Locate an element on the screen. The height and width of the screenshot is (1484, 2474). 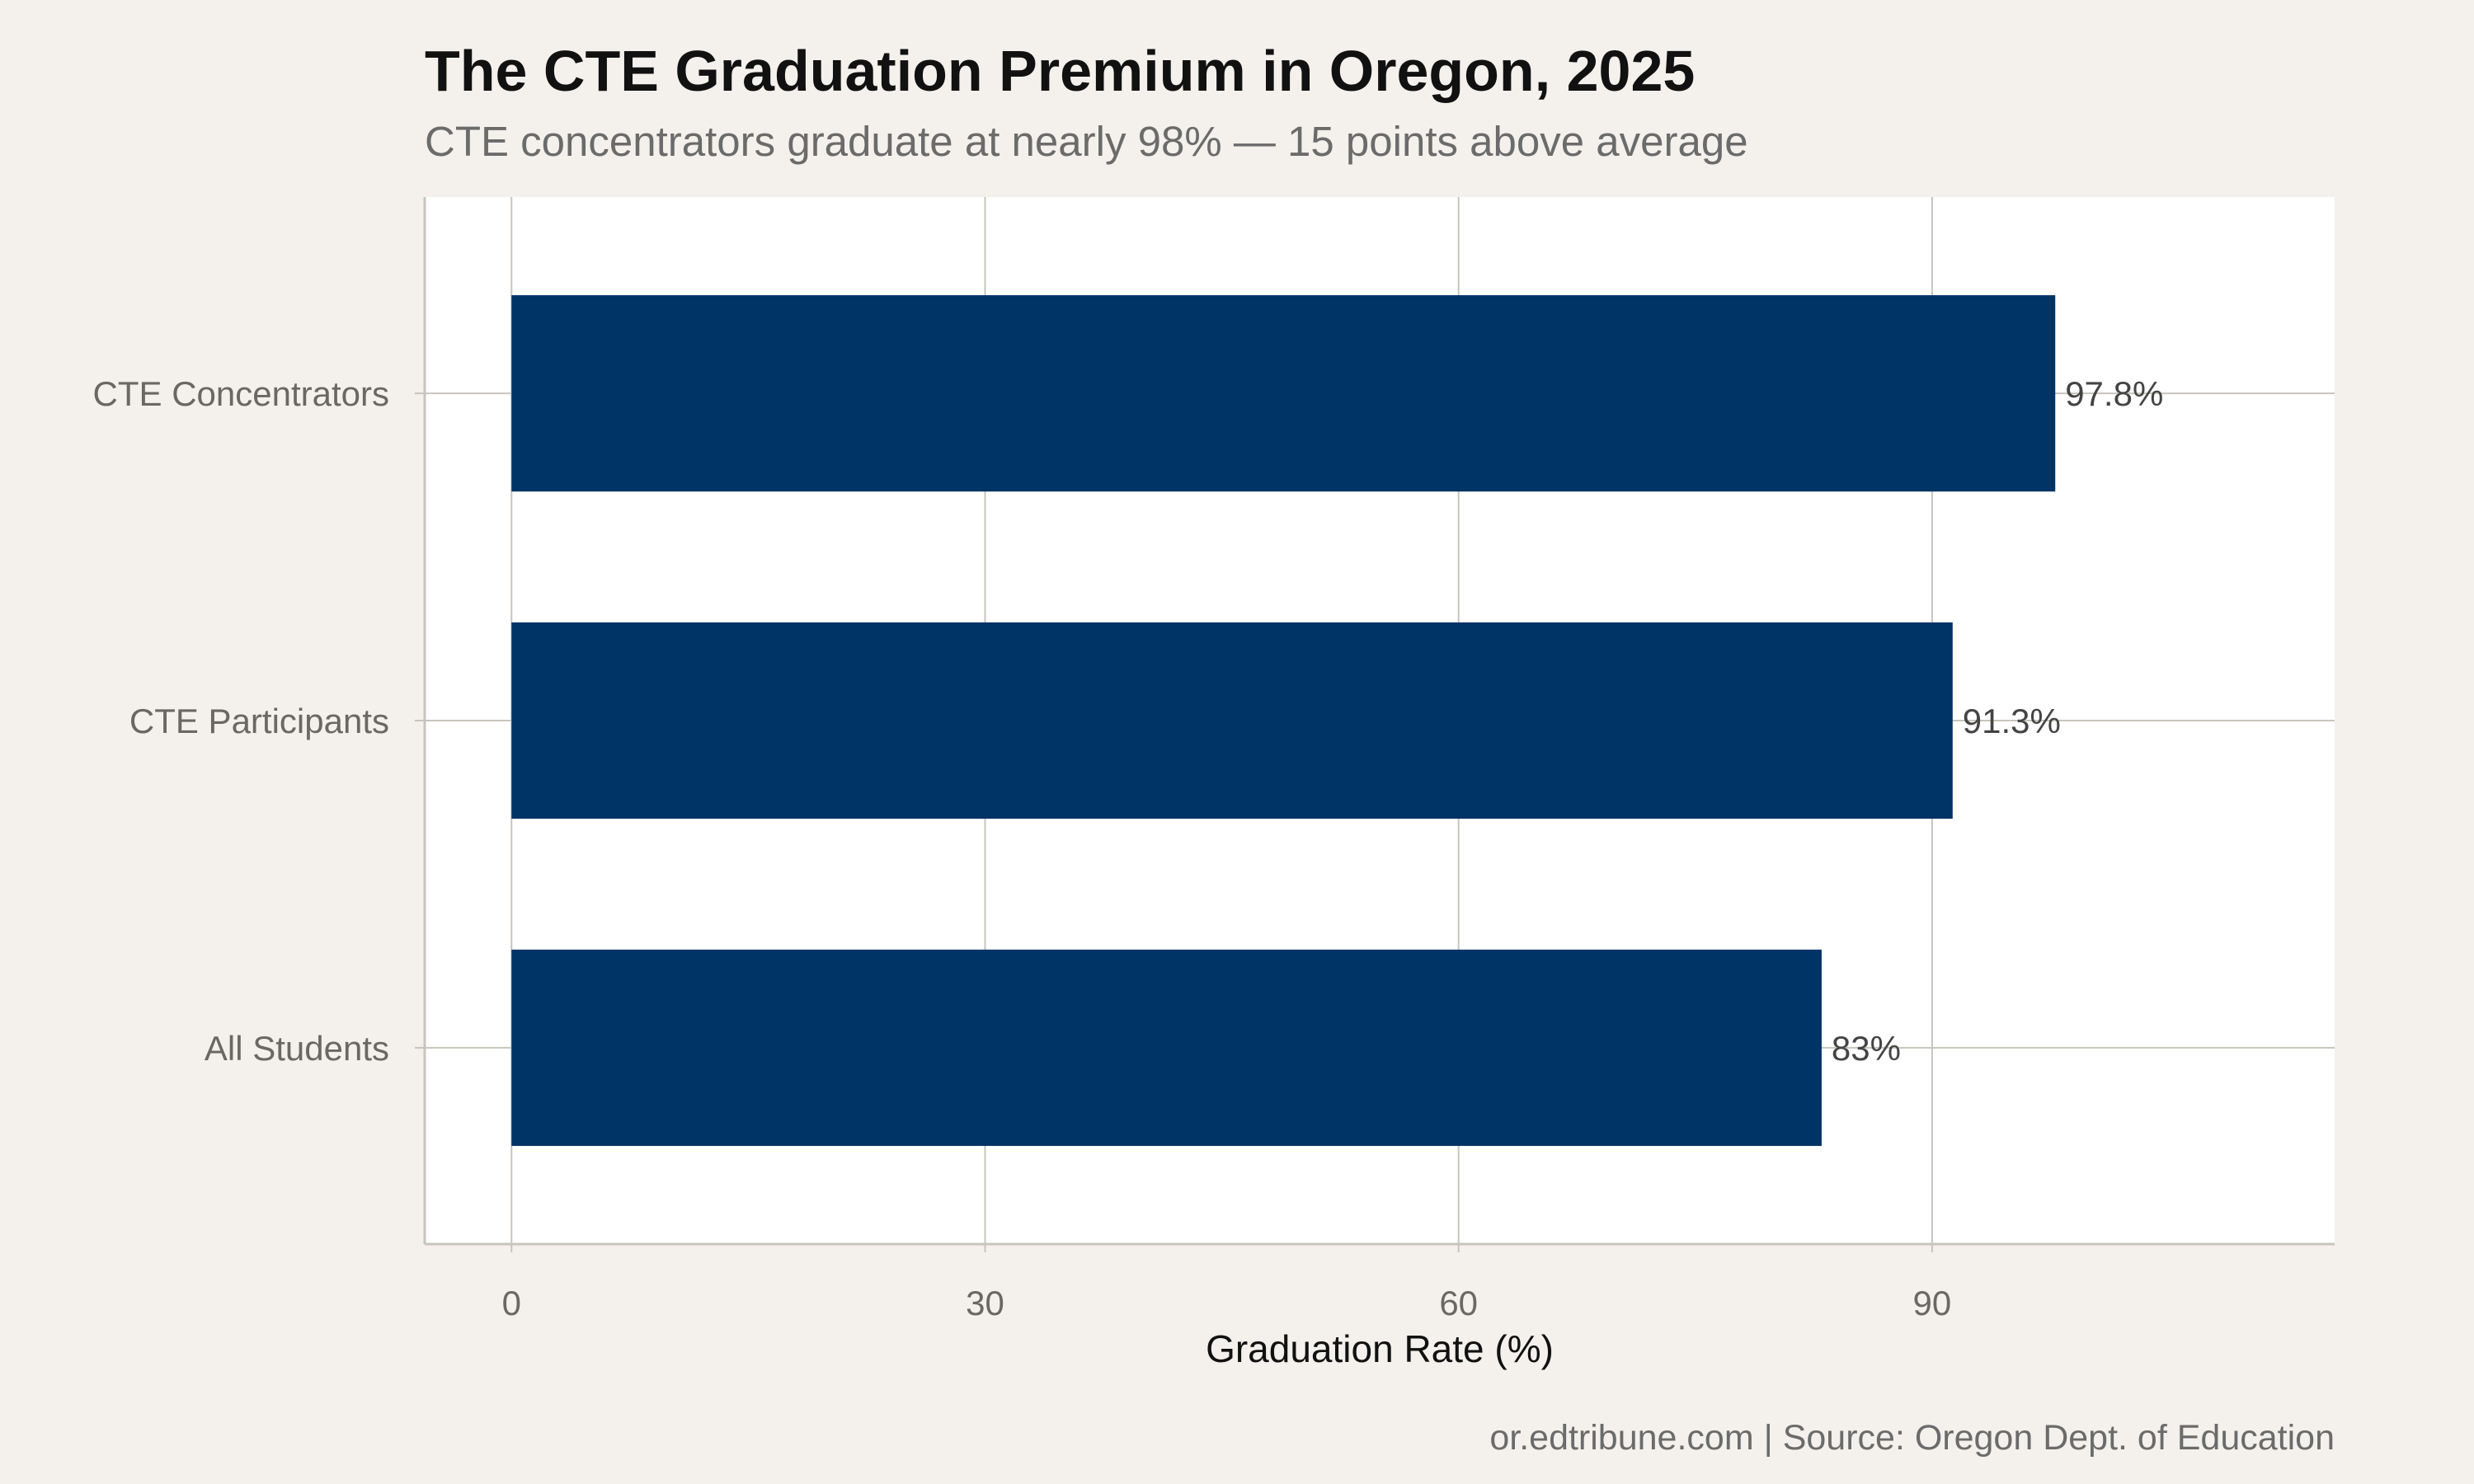
x-tick-label: 60 is located at coordinates (1458, 1303).